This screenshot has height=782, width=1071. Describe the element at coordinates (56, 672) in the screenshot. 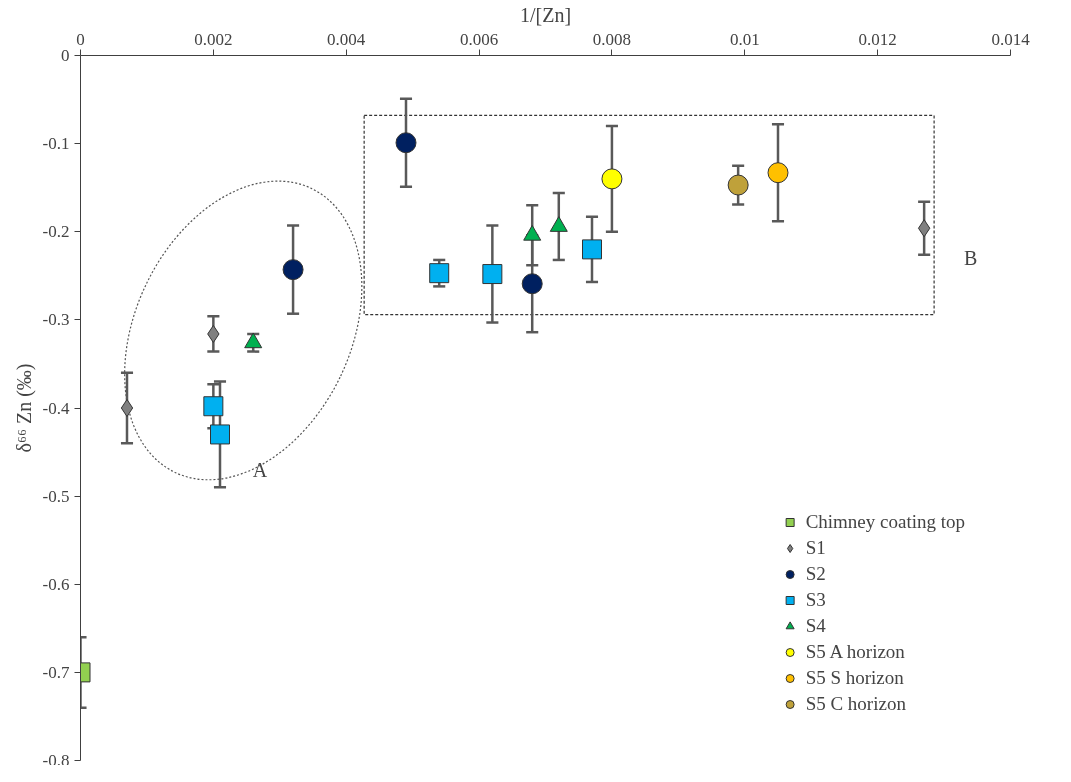

I see `y-tick-label: -0.7` at that location.